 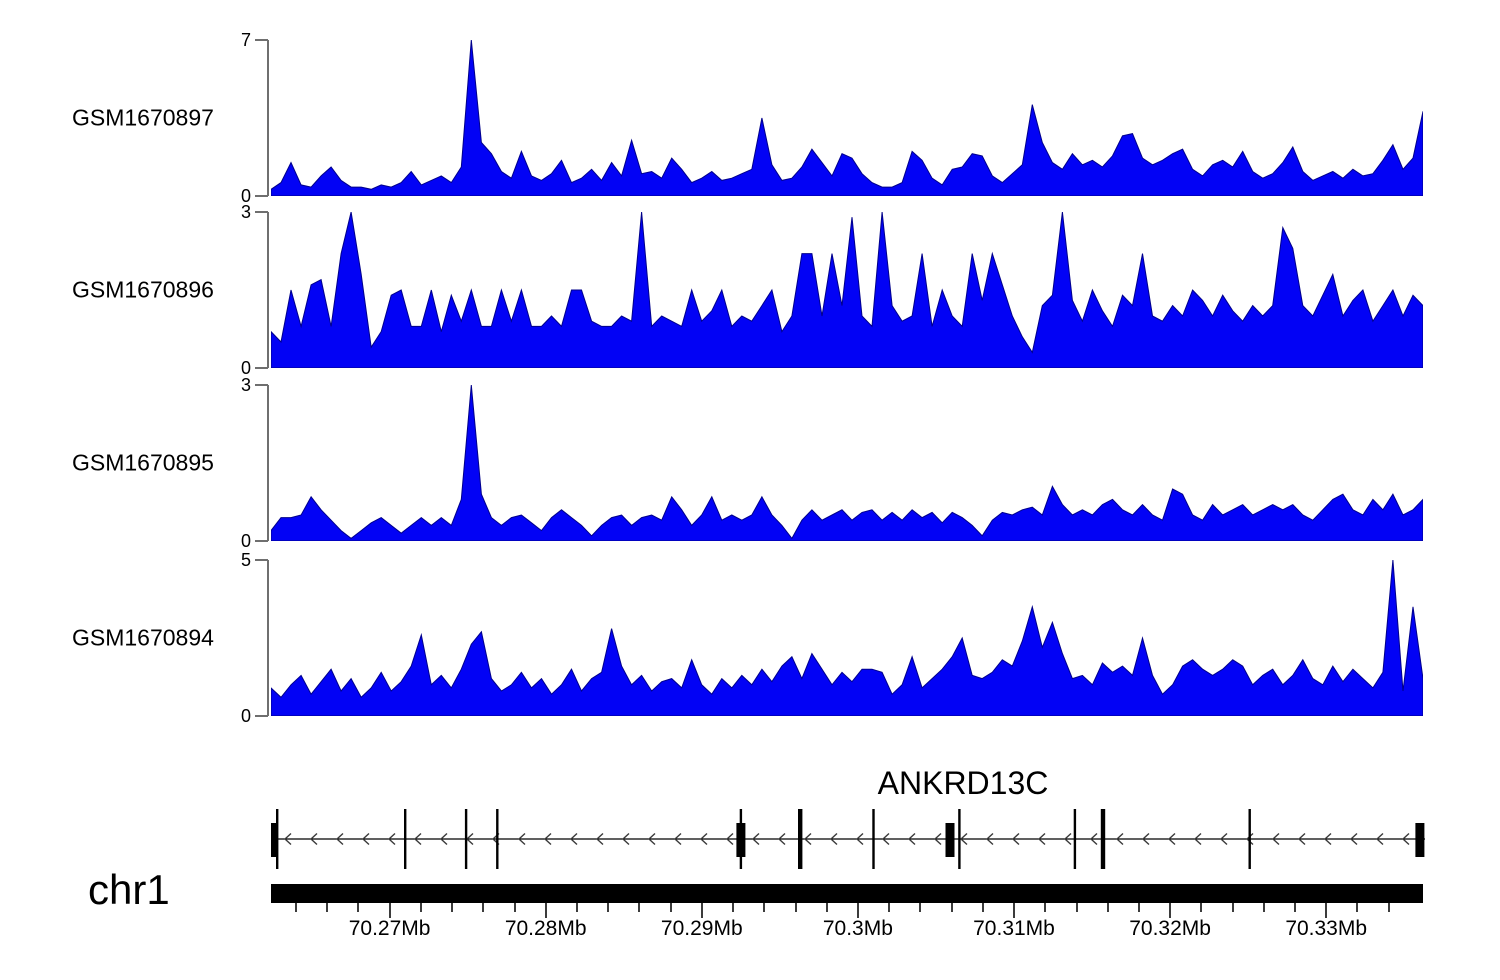 What do you see at coordinates (1170, 928) in the screenshot?
I see `xaxis-tick-label: 70.32Mb` at bounding box center [1170, 928].